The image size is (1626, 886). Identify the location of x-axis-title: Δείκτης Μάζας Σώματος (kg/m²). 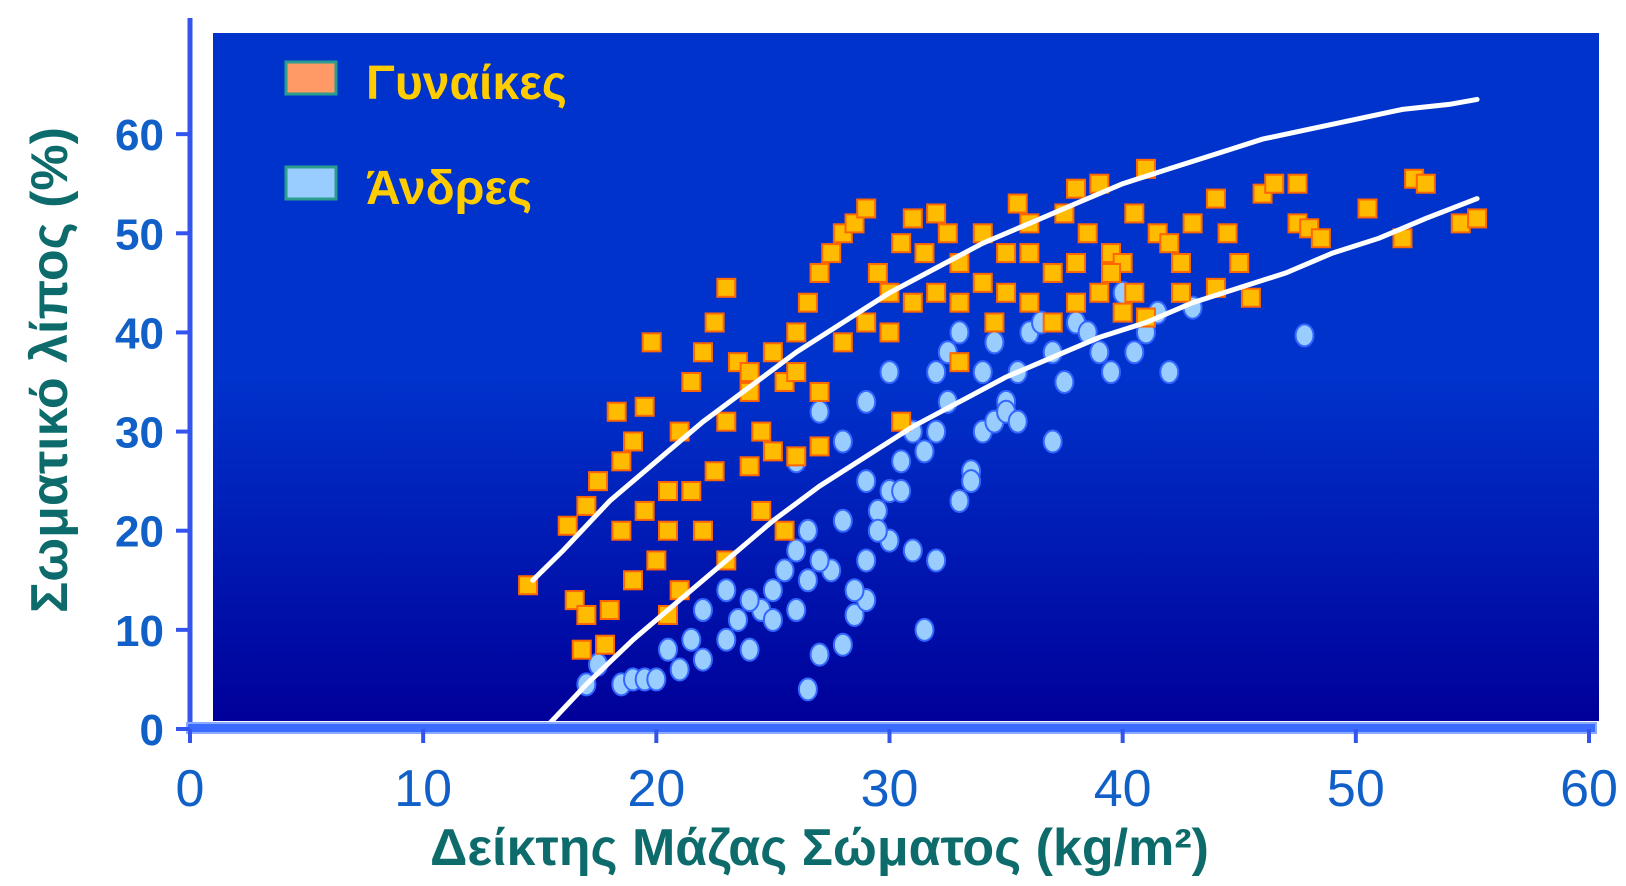
(819, 848).